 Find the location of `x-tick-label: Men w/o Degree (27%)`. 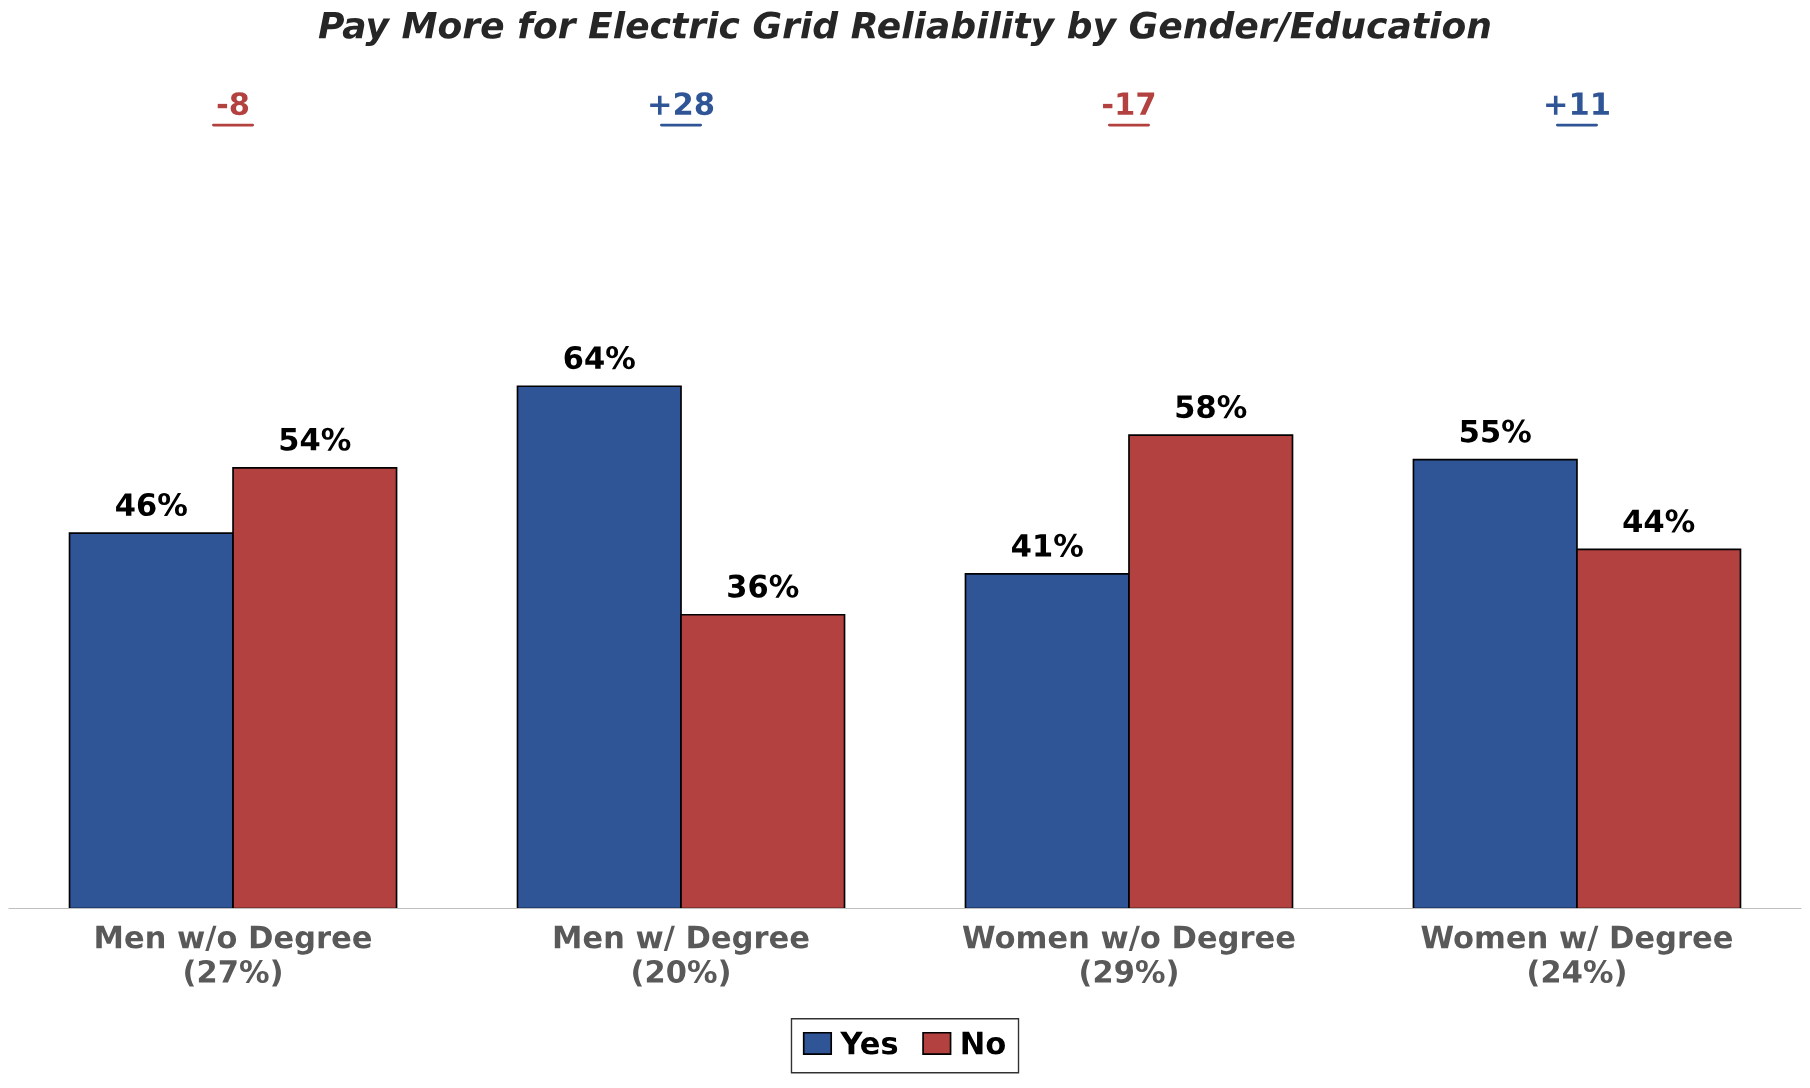

x-tick-label: Men w/o Degree (27%) is located at coordinates (234, 956).